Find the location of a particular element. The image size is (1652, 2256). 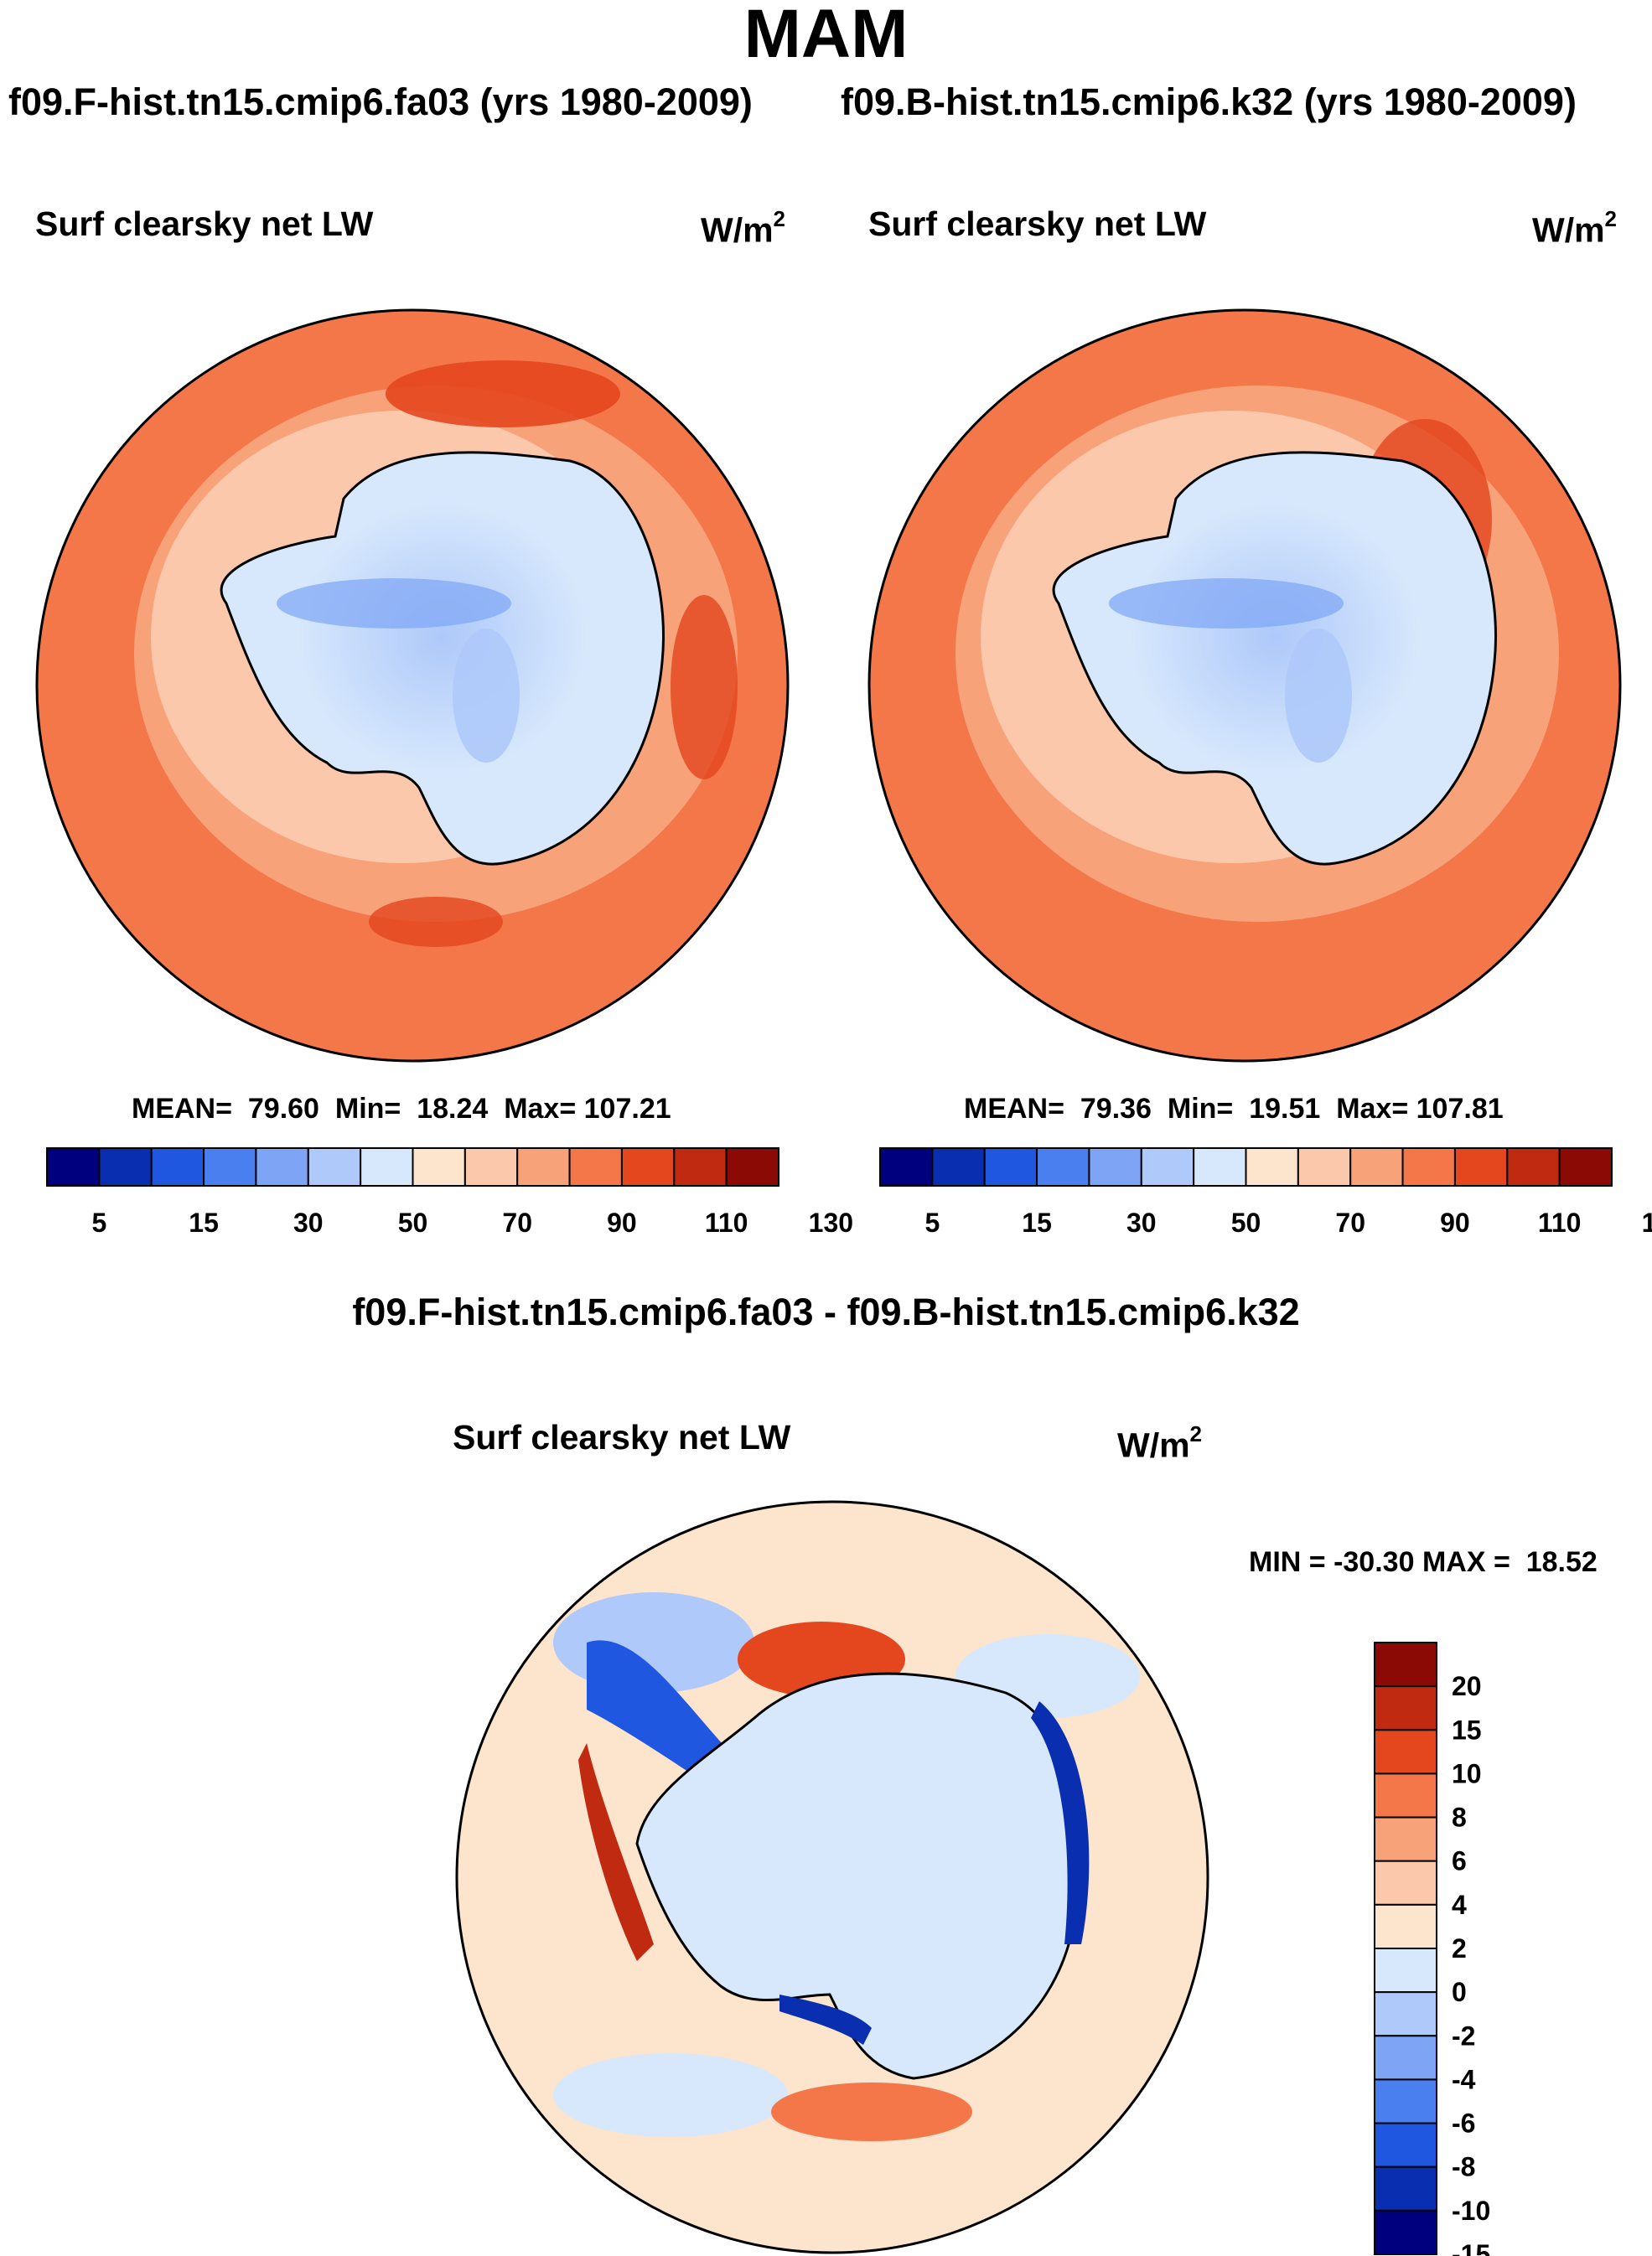

case-b-cold-core is located at coordinates (1226, 603).